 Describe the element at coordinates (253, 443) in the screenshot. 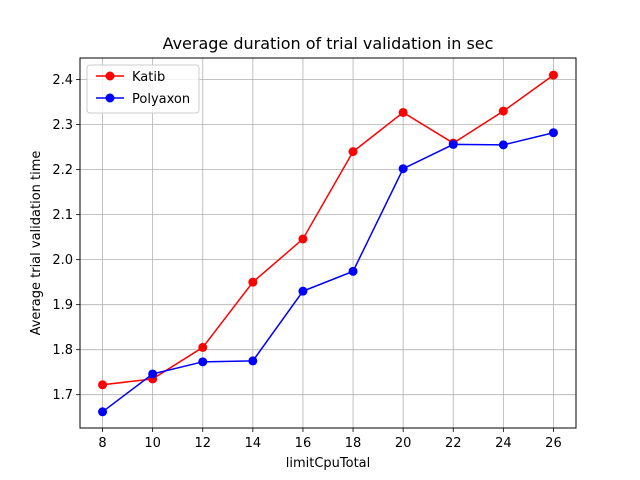

I see `x-tick-label: 14` at that location.